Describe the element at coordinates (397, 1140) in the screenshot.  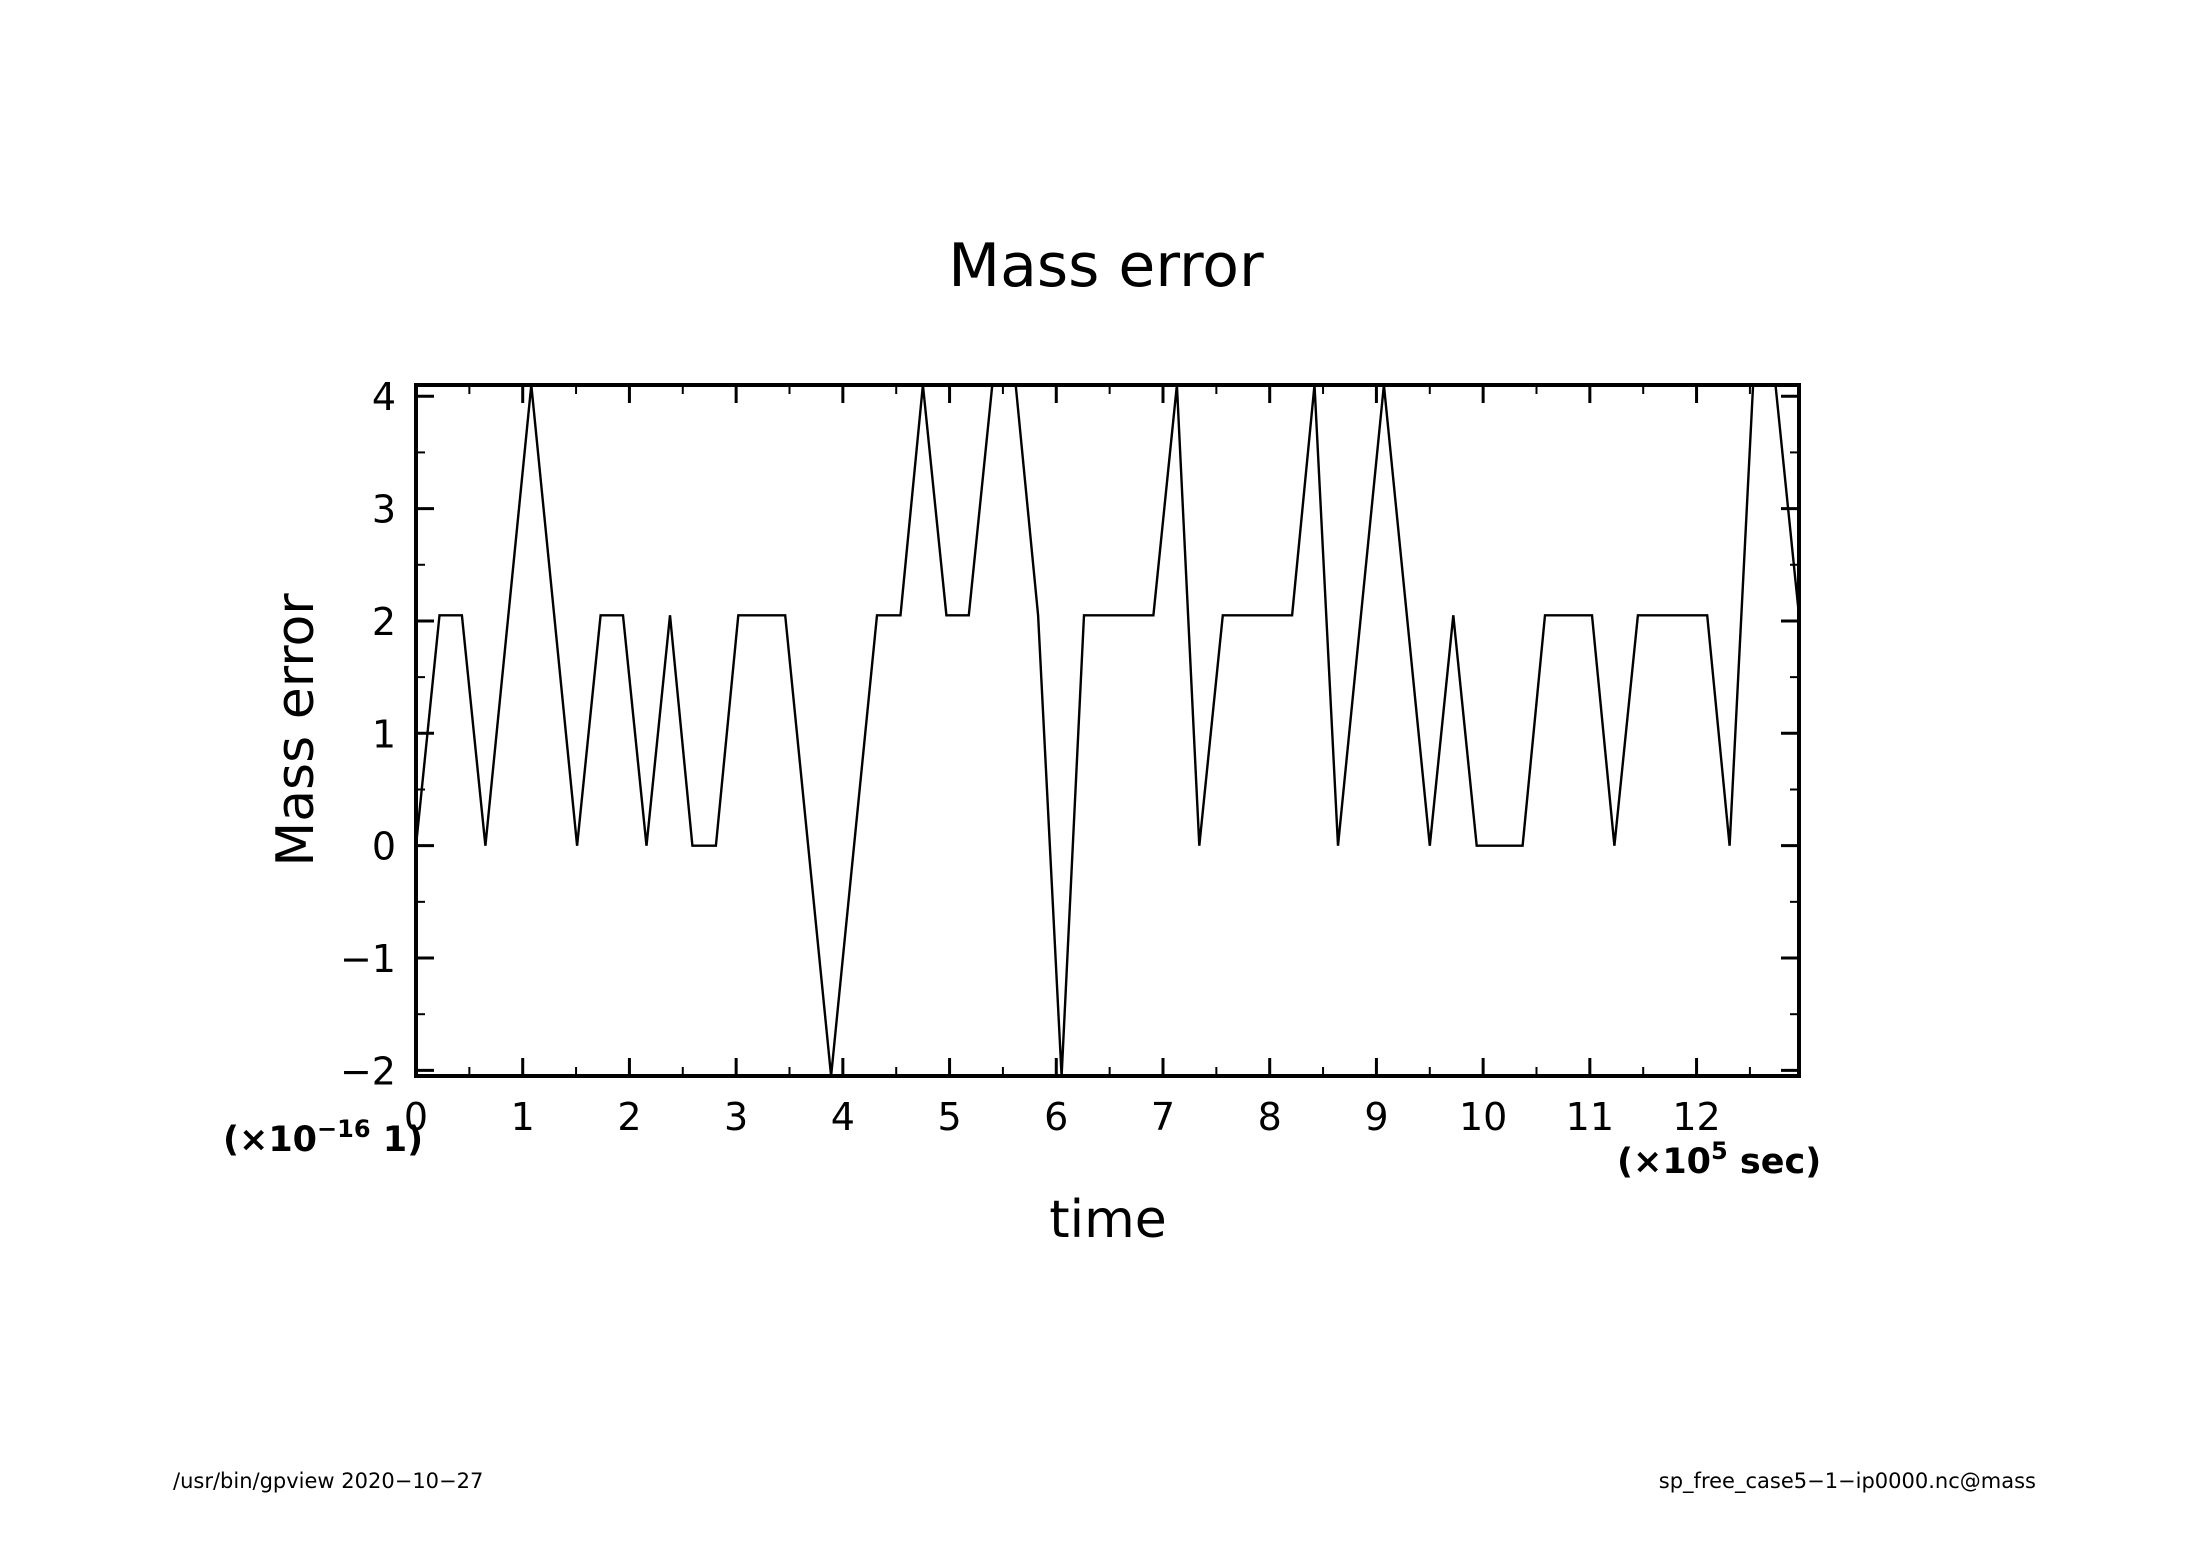
I see `y-scale-suffix: 1)` at that location.